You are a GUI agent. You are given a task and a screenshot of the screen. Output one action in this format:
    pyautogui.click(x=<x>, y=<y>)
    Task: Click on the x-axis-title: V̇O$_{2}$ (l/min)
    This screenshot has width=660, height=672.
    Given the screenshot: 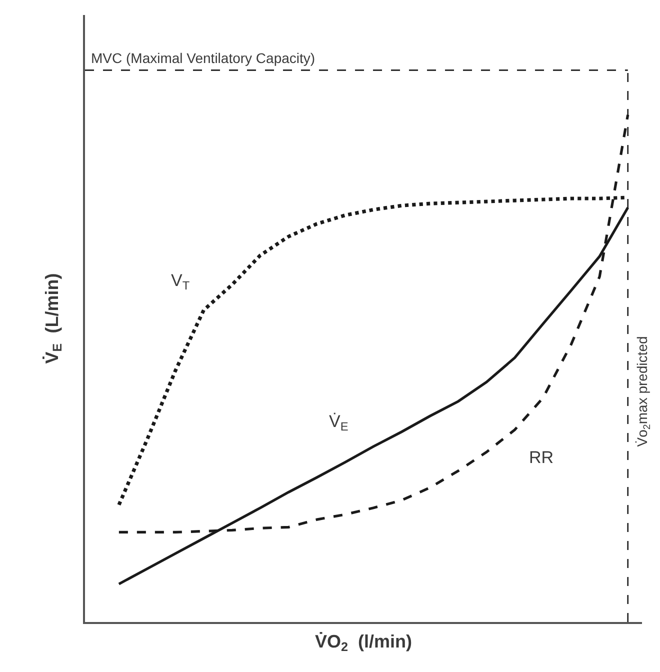 What is the action you would take?
    pyautogui.click(x=363, y=642)
    